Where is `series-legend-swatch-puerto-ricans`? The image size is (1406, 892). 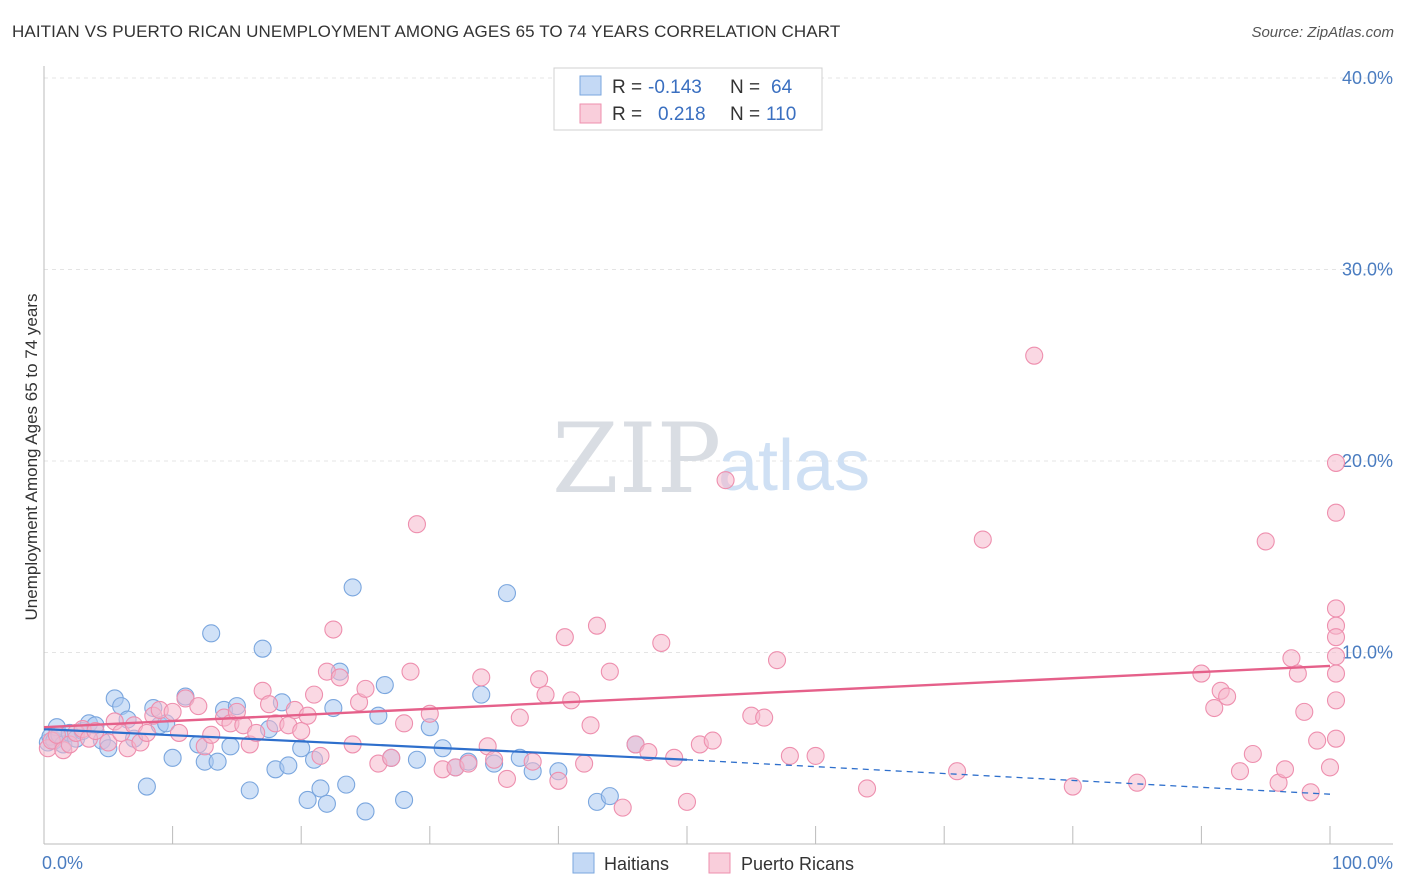
series-legend-swatch-puerto-ricans is located at coordinates (719, 863).